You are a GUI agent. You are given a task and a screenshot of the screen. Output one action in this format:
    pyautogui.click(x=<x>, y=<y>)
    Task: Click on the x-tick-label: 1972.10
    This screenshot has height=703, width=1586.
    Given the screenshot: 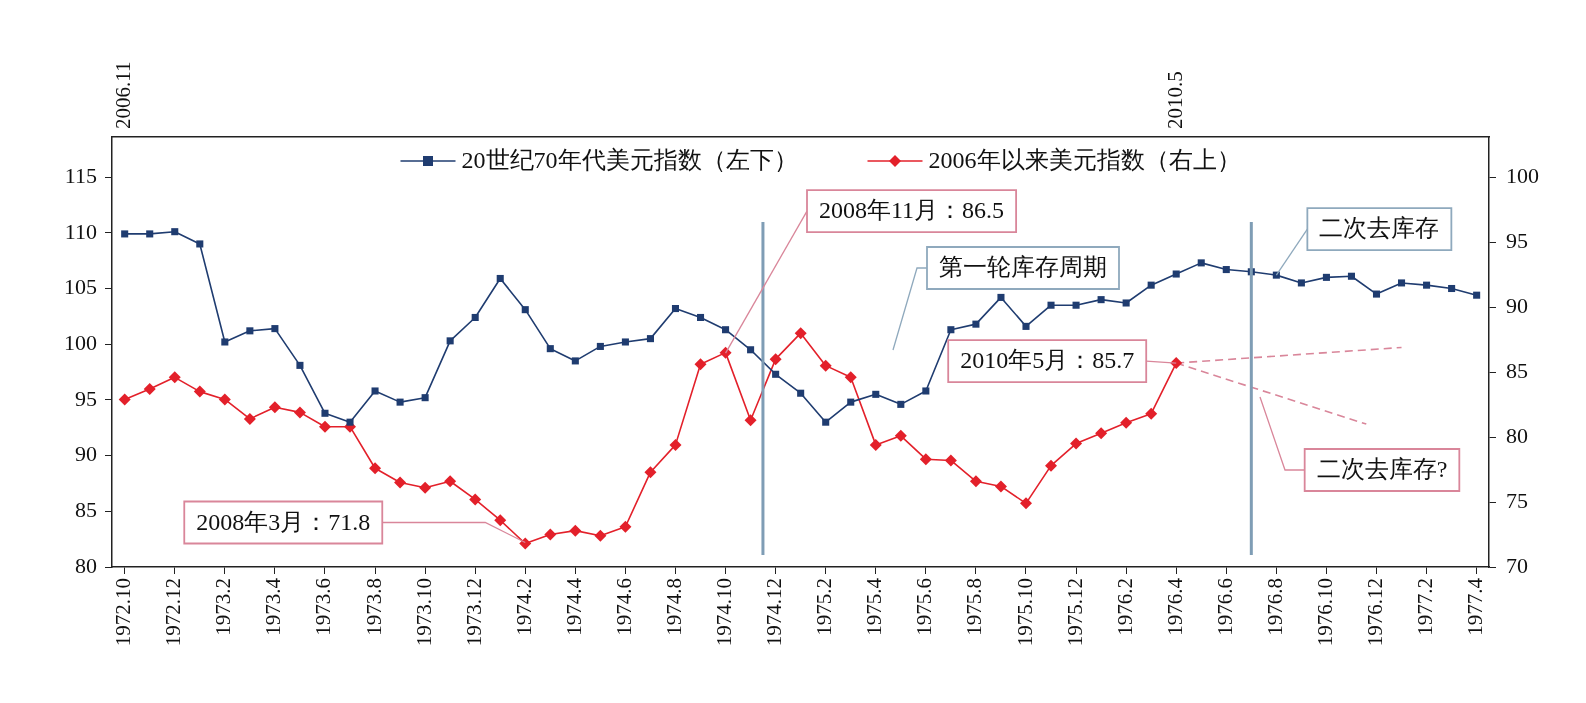 What is the action you would take?
    pyautogui.click(x=123, y=612)
    